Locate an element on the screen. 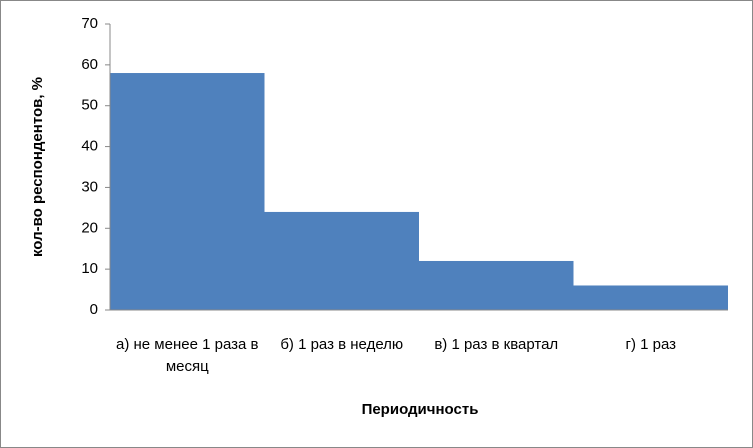  y-tick-label: 0 is located at coordinates (94, 309).